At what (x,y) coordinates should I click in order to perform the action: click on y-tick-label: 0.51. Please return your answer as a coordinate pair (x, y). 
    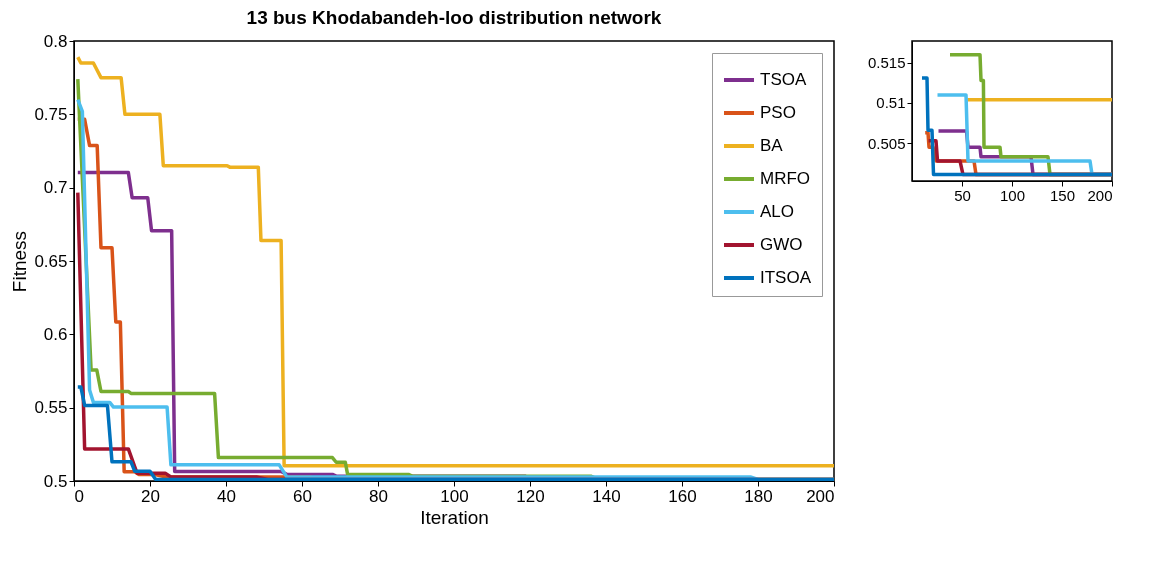
    Looking at the image, I should click on (891, 103).